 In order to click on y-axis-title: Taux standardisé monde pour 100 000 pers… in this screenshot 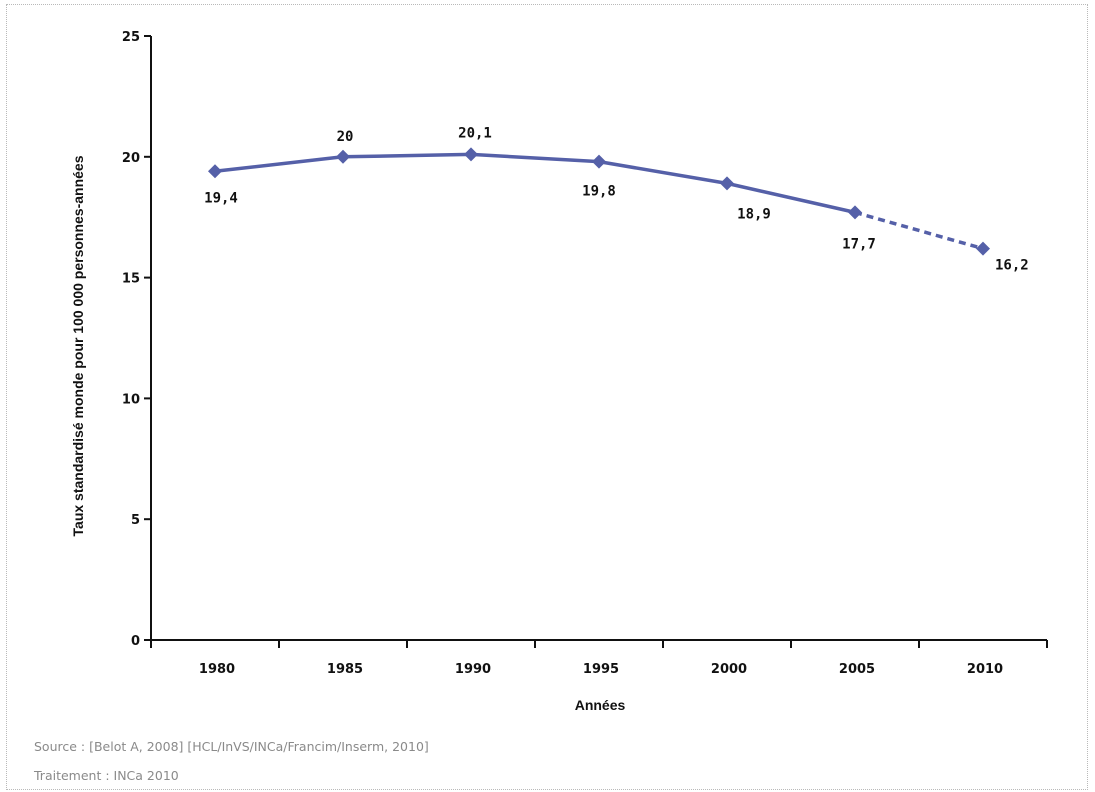, I will do `click(78, 345)`.